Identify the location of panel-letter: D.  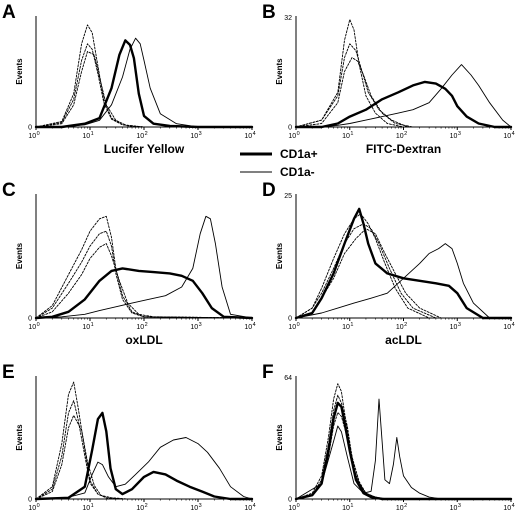
(269, 190).